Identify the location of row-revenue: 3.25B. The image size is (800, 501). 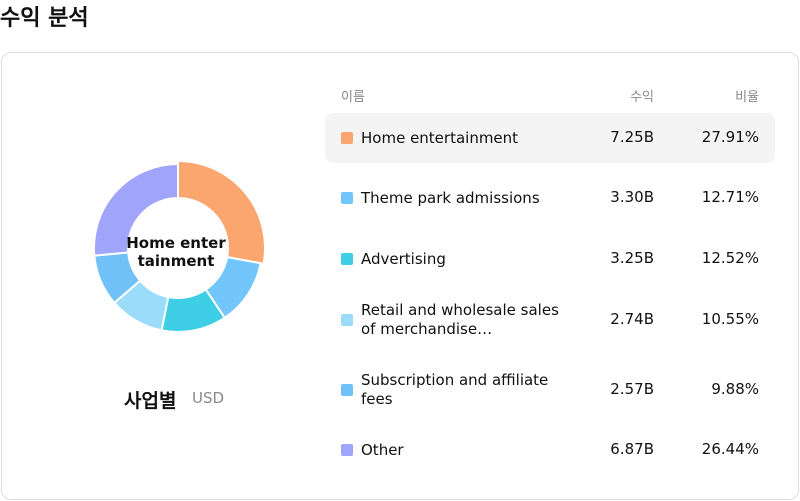
(632, 258).